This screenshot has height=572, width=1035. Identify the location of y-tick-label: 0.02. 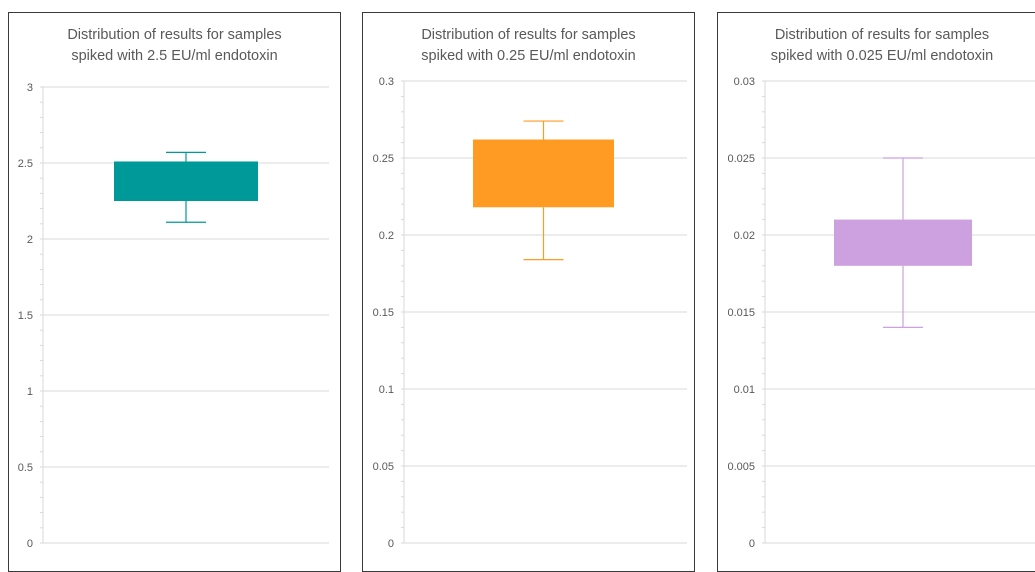
(744, 236).